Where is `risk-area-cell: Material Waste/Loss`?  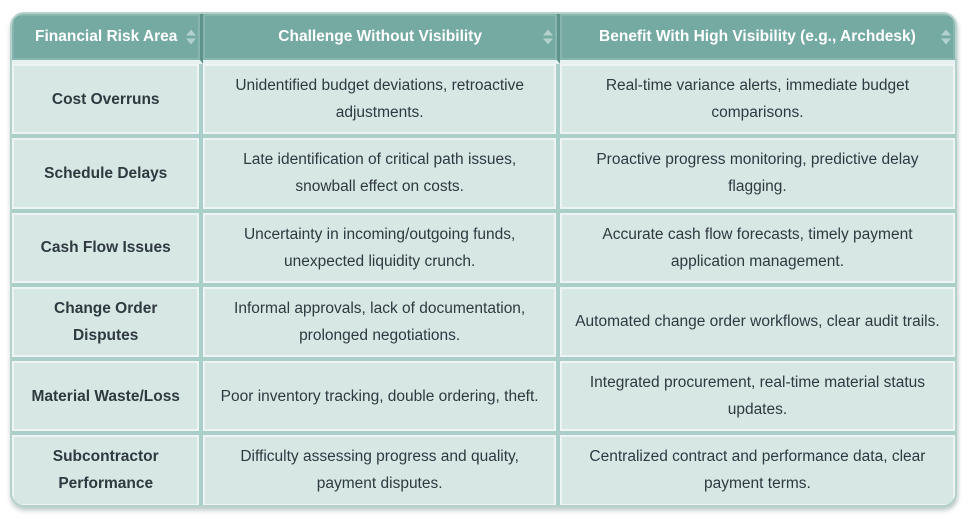
risk-area-cell: Material Waste/Loss is located at coordinates (108, 398).